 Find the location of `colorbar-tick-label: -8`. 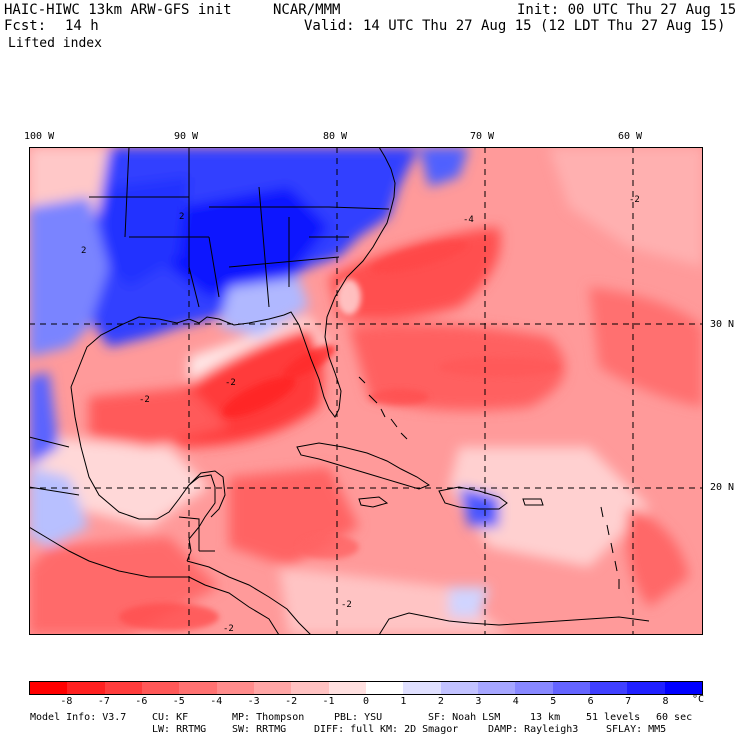

colorbar-tick-label: -8 is located at coordinates (66, 701).